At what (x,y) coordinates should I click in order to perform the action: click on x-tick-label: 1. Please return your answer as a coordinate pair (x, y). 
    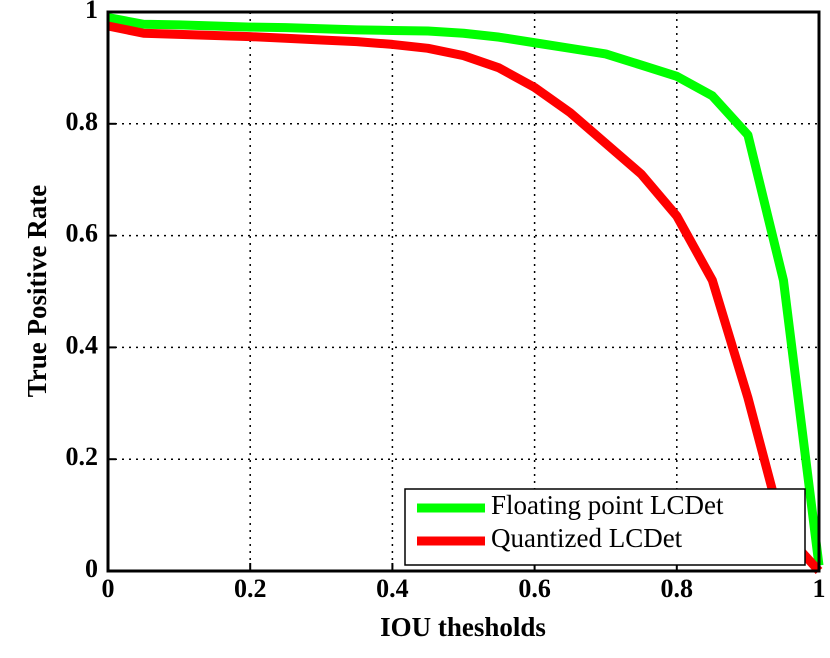
    Looking at the image, I should click on (819, 588).